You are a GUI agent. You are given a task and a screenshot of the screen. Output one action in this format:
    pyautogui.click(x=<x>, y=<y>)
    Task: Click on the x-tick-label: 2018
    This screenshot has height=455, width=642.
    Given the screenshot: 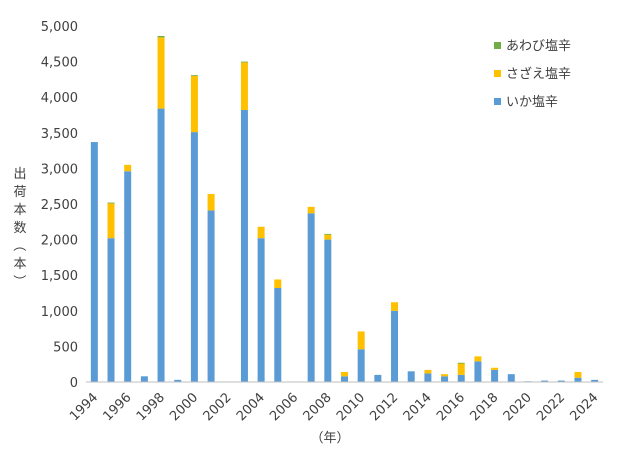 What is the action you would take?
    pyautogui.click(x=484, y=407)
    